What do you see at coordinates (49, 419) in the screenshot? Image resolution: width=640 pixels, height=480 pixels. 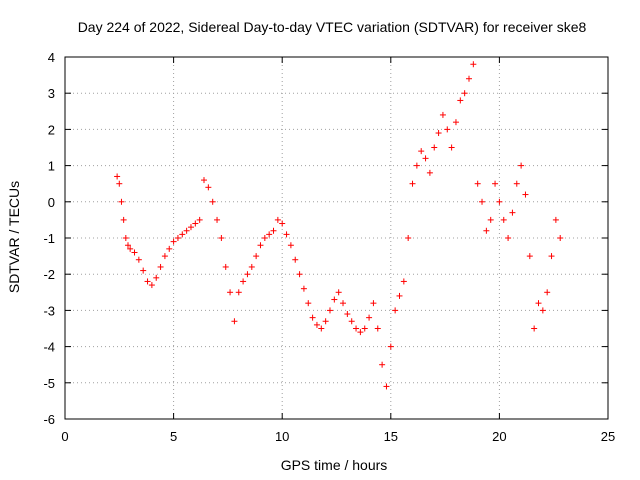 I see `y-tick-label: -6` at bounding box center [49, 419].